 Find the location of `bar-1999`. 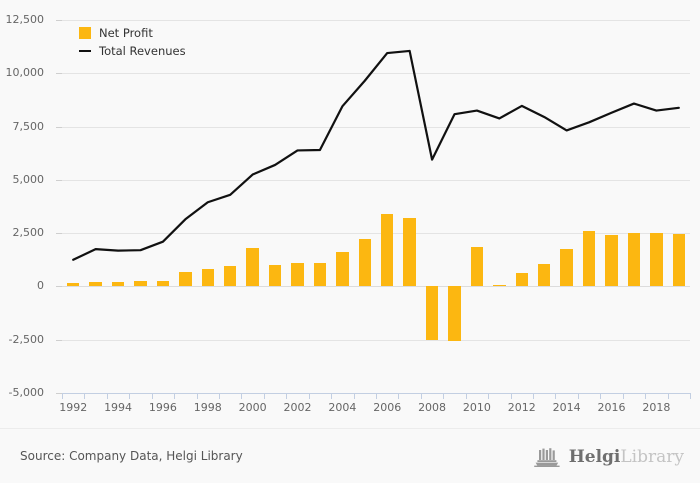

bar-1999 is located at coordinates (230, 276).